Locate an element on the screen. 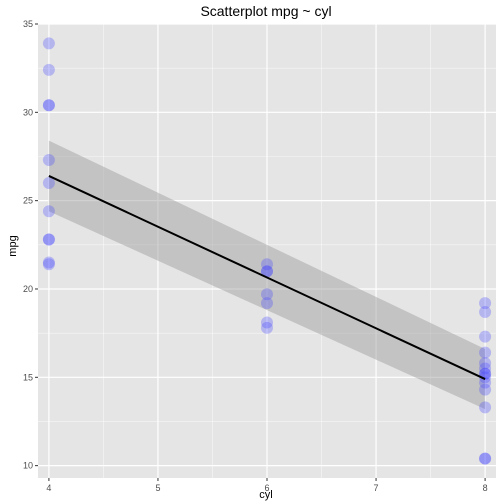 This screenshot has height=504, width=504. y-tick-label: 25 is located at coordinates (28, 201).